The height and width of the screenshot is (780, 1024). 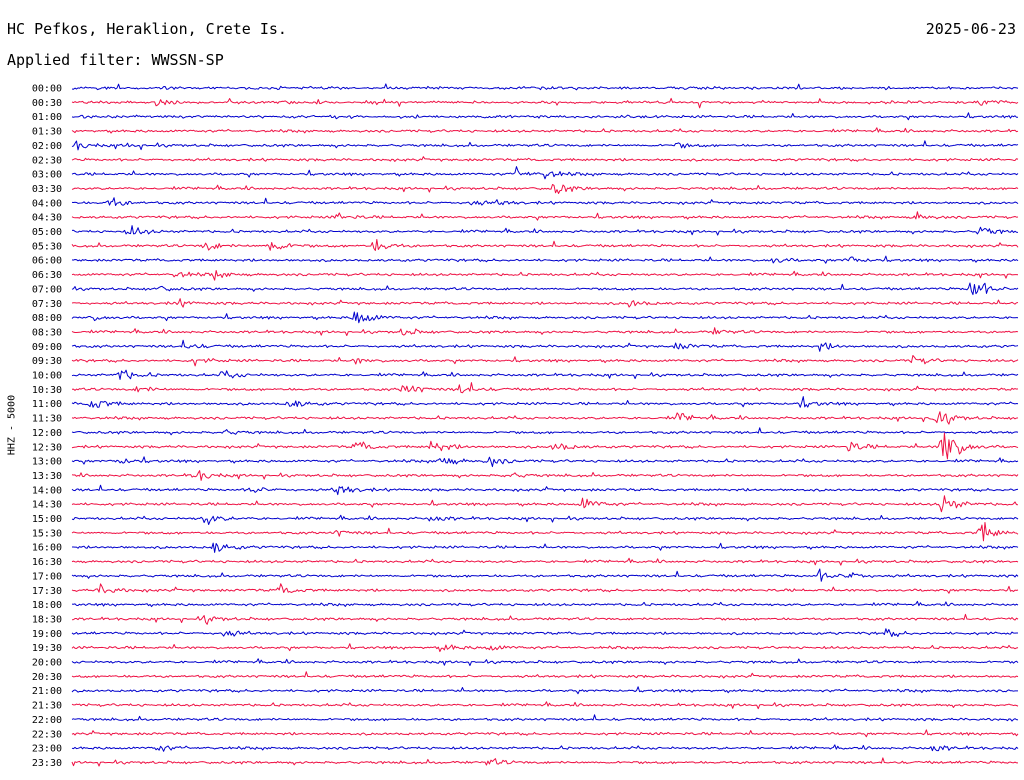 I want to click on time-tick-label: 22:30, so click(x=47, y=734).